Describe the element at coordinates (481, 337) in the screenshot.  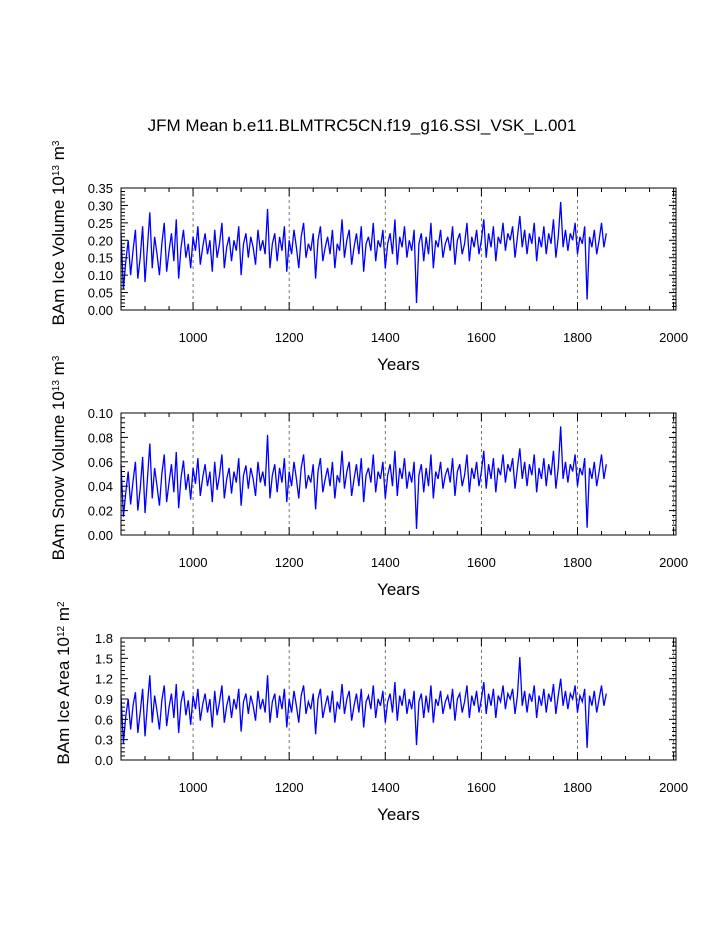
I see `panel-ice-volume-x-tick-label: 1600` at that location.